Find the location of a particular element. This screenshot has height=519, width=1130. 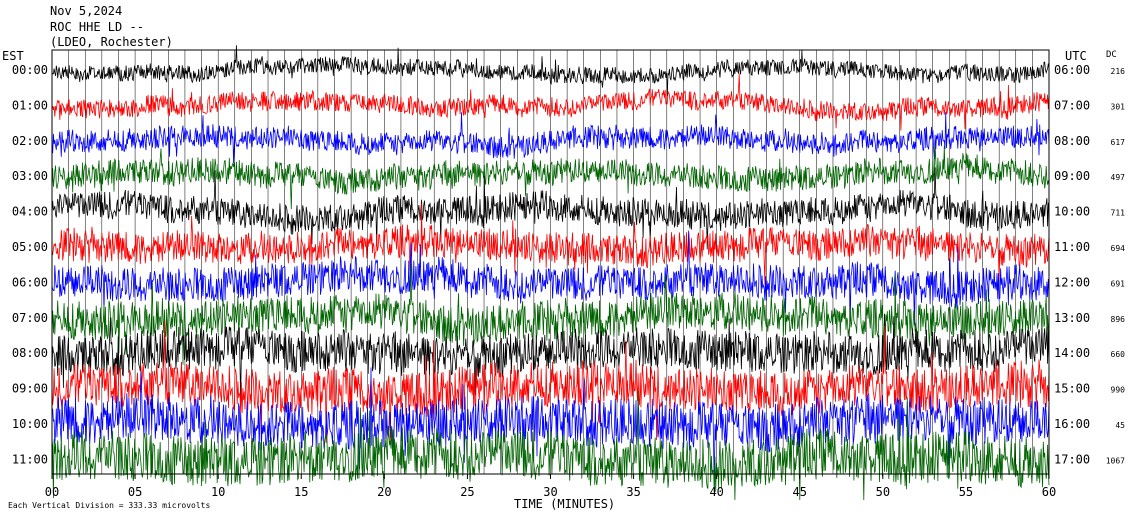

est-hour-label: 07:00 is located at coordinates (30, 318).